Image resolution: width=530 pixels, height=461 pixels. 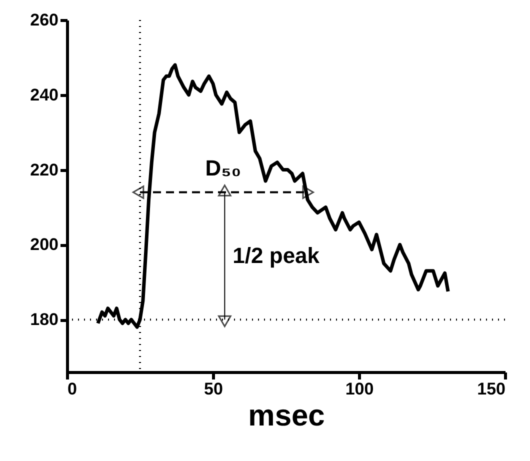 I want to click on y-tick-label: 200, so click(x=44, y=244).